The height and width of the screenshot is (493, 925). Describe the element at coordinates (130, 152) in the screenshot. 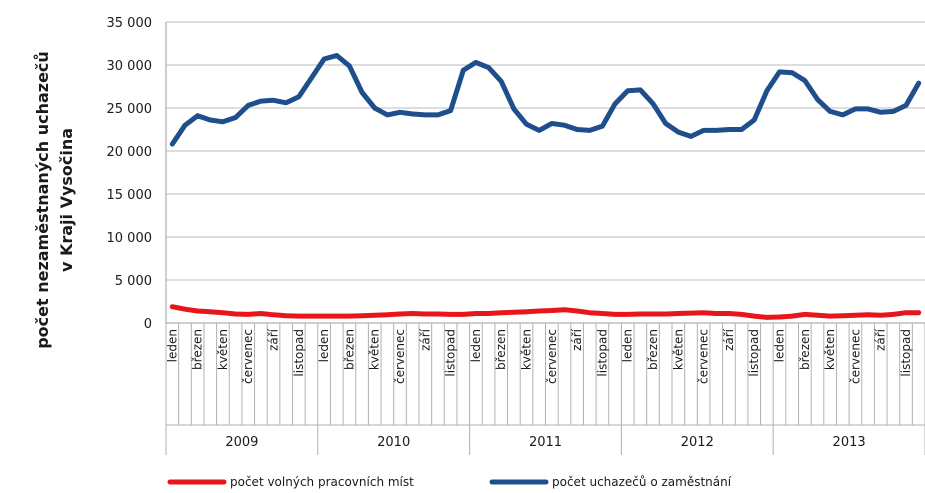

I see `y-tick-label: 20 000` at that location.